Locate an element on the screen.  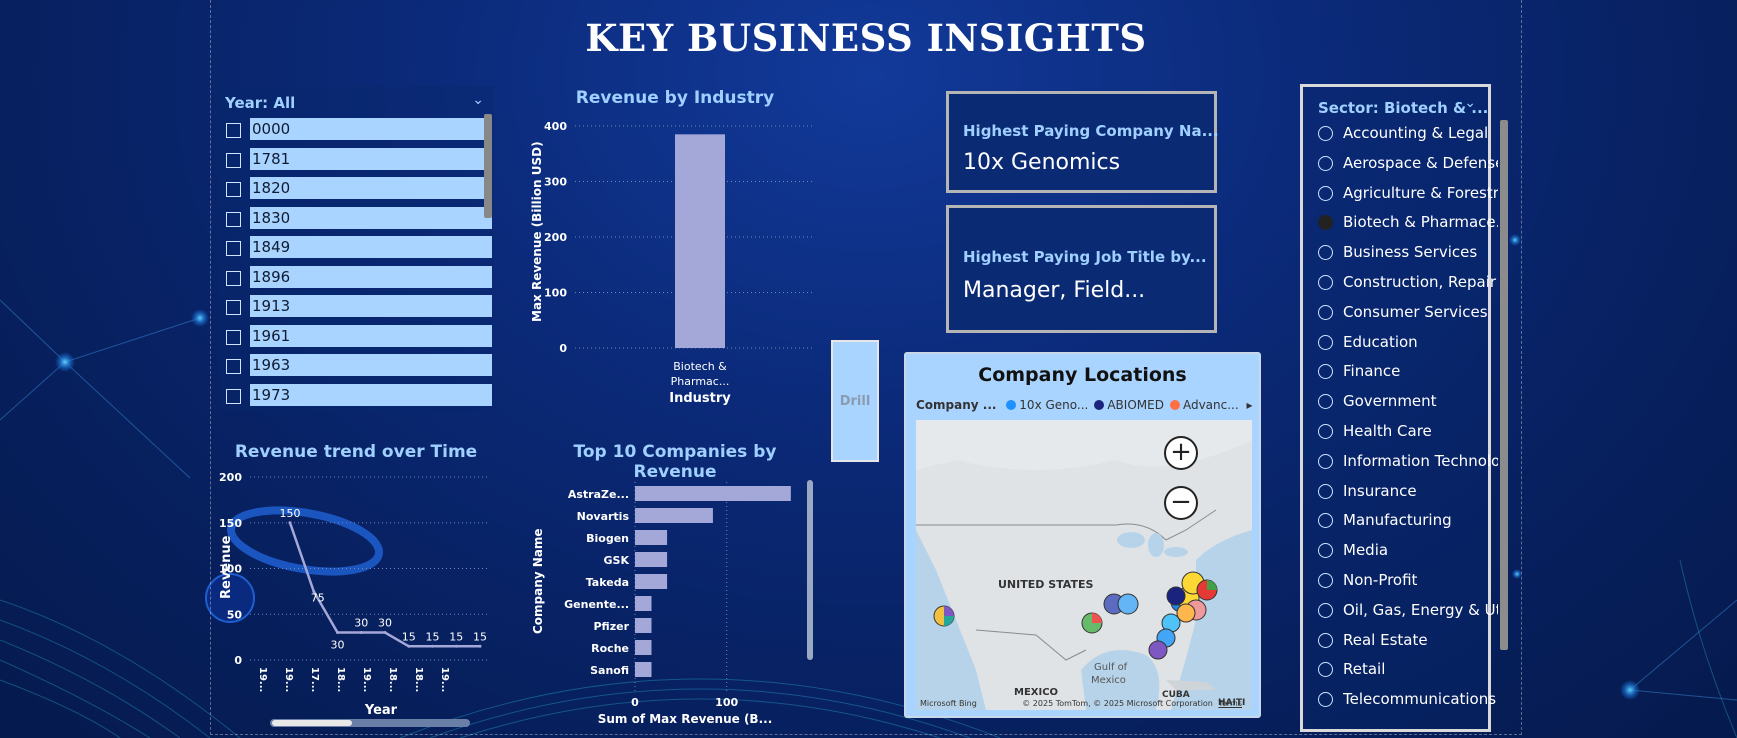
legend-next-arrow-icon: ▸ is located at coordinates (1249, 405).